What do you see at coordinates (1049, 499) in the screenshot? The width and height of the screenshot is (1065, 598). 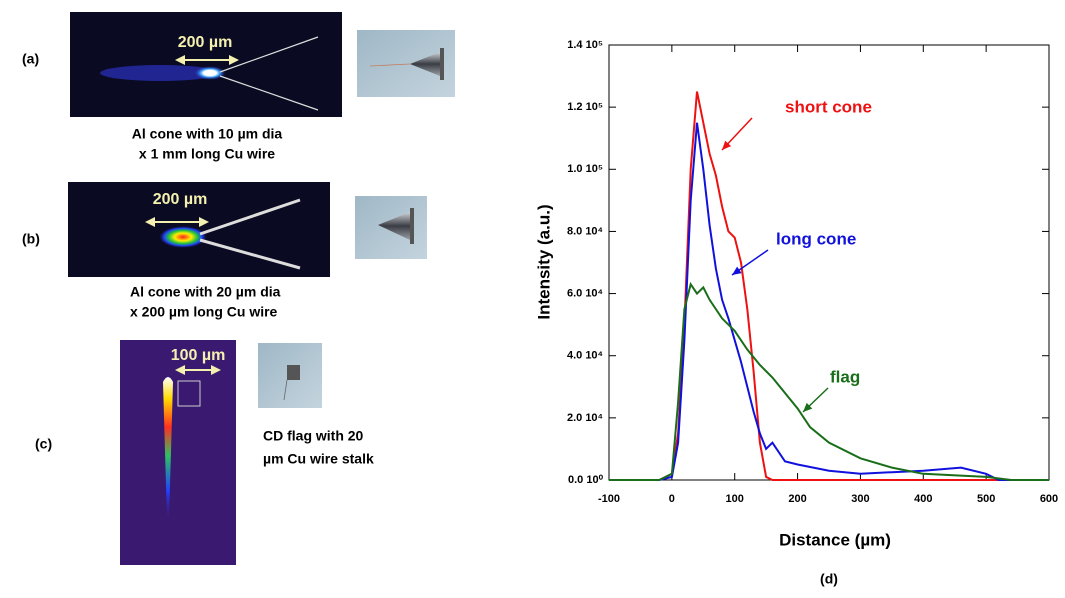 I see `x-tick-label: 600` at bounding box center [1049, 499].